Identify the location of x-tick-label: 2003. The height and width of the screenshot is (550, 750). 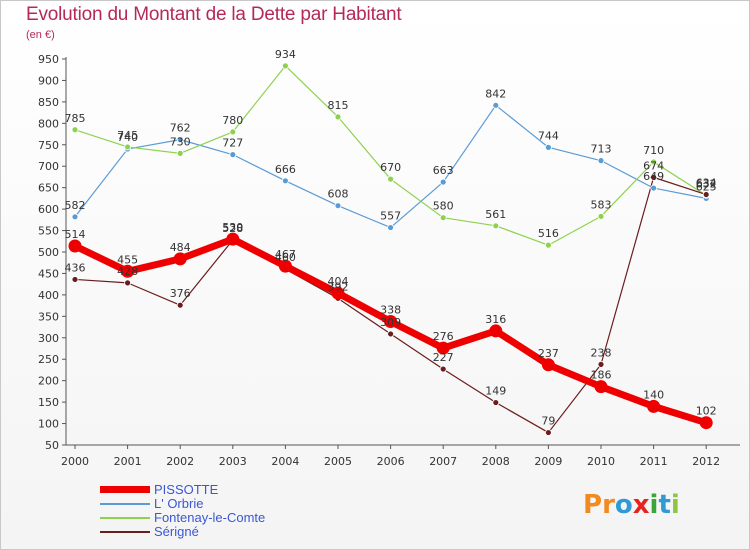
(233, 461).